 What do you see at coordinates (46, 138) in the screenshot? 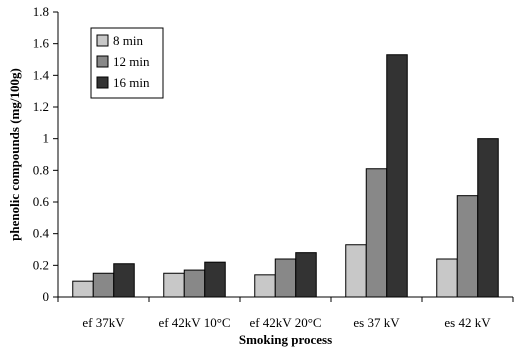
I see `y-tick-label: 1` at bounding box center [46, 138].